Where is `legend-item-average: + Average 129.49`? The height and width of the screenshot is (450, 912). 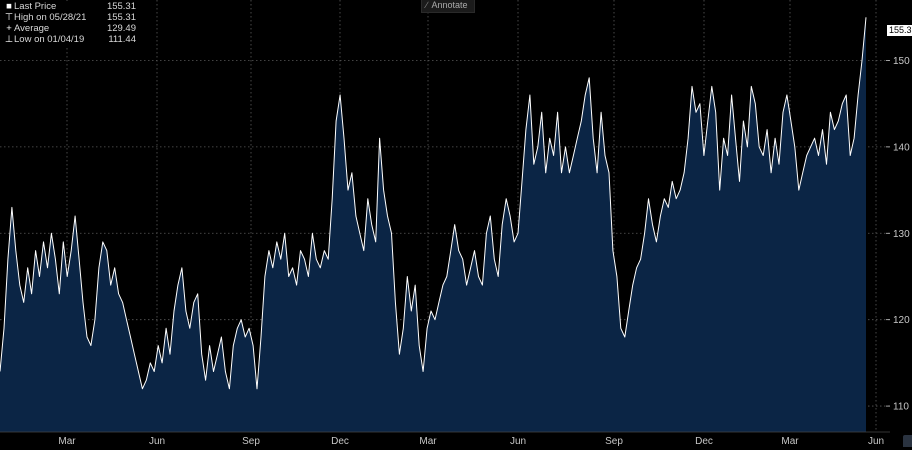 legend-item-average: + Average 129.49 is located at coordinates (70, 28).